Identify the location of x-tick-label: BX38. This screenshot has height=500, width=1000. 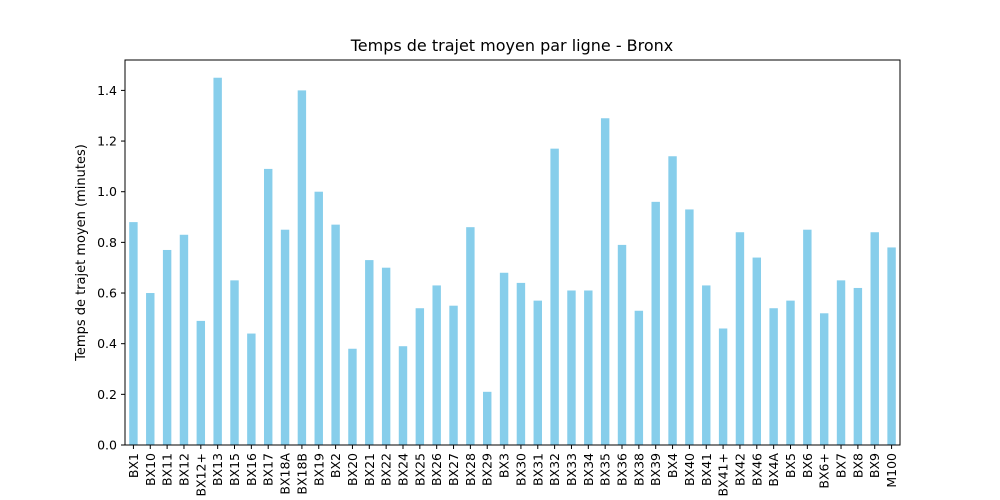
(638, 469).